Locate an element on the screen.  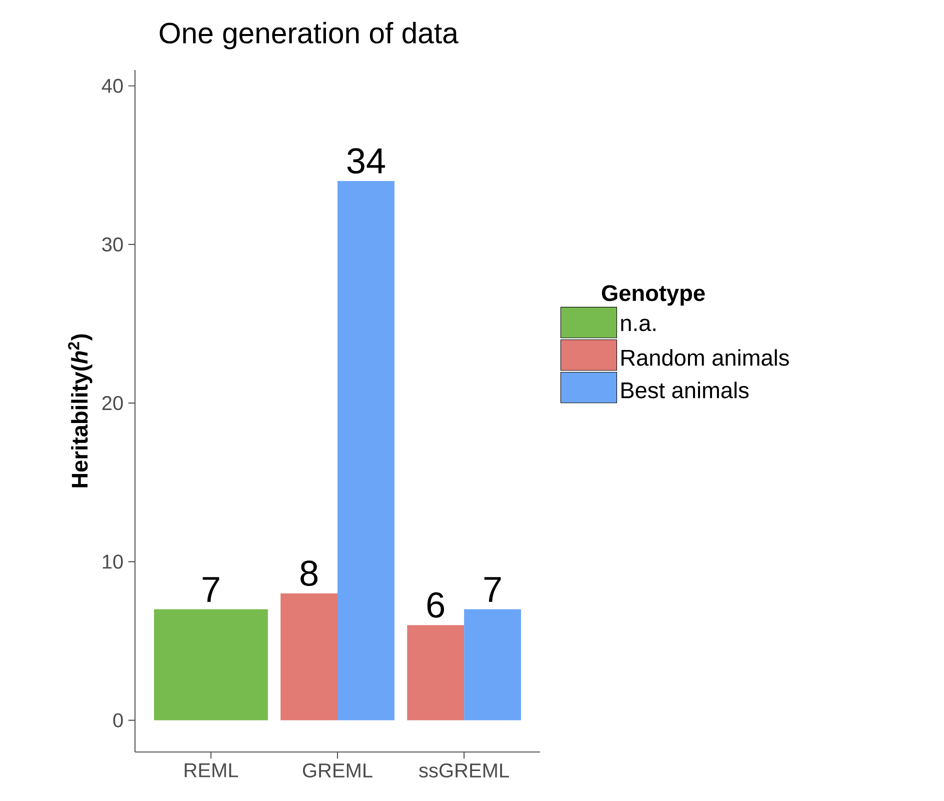
y-axis-title: Heritability(h$^{2}$) is located at coordinates (80, 411).